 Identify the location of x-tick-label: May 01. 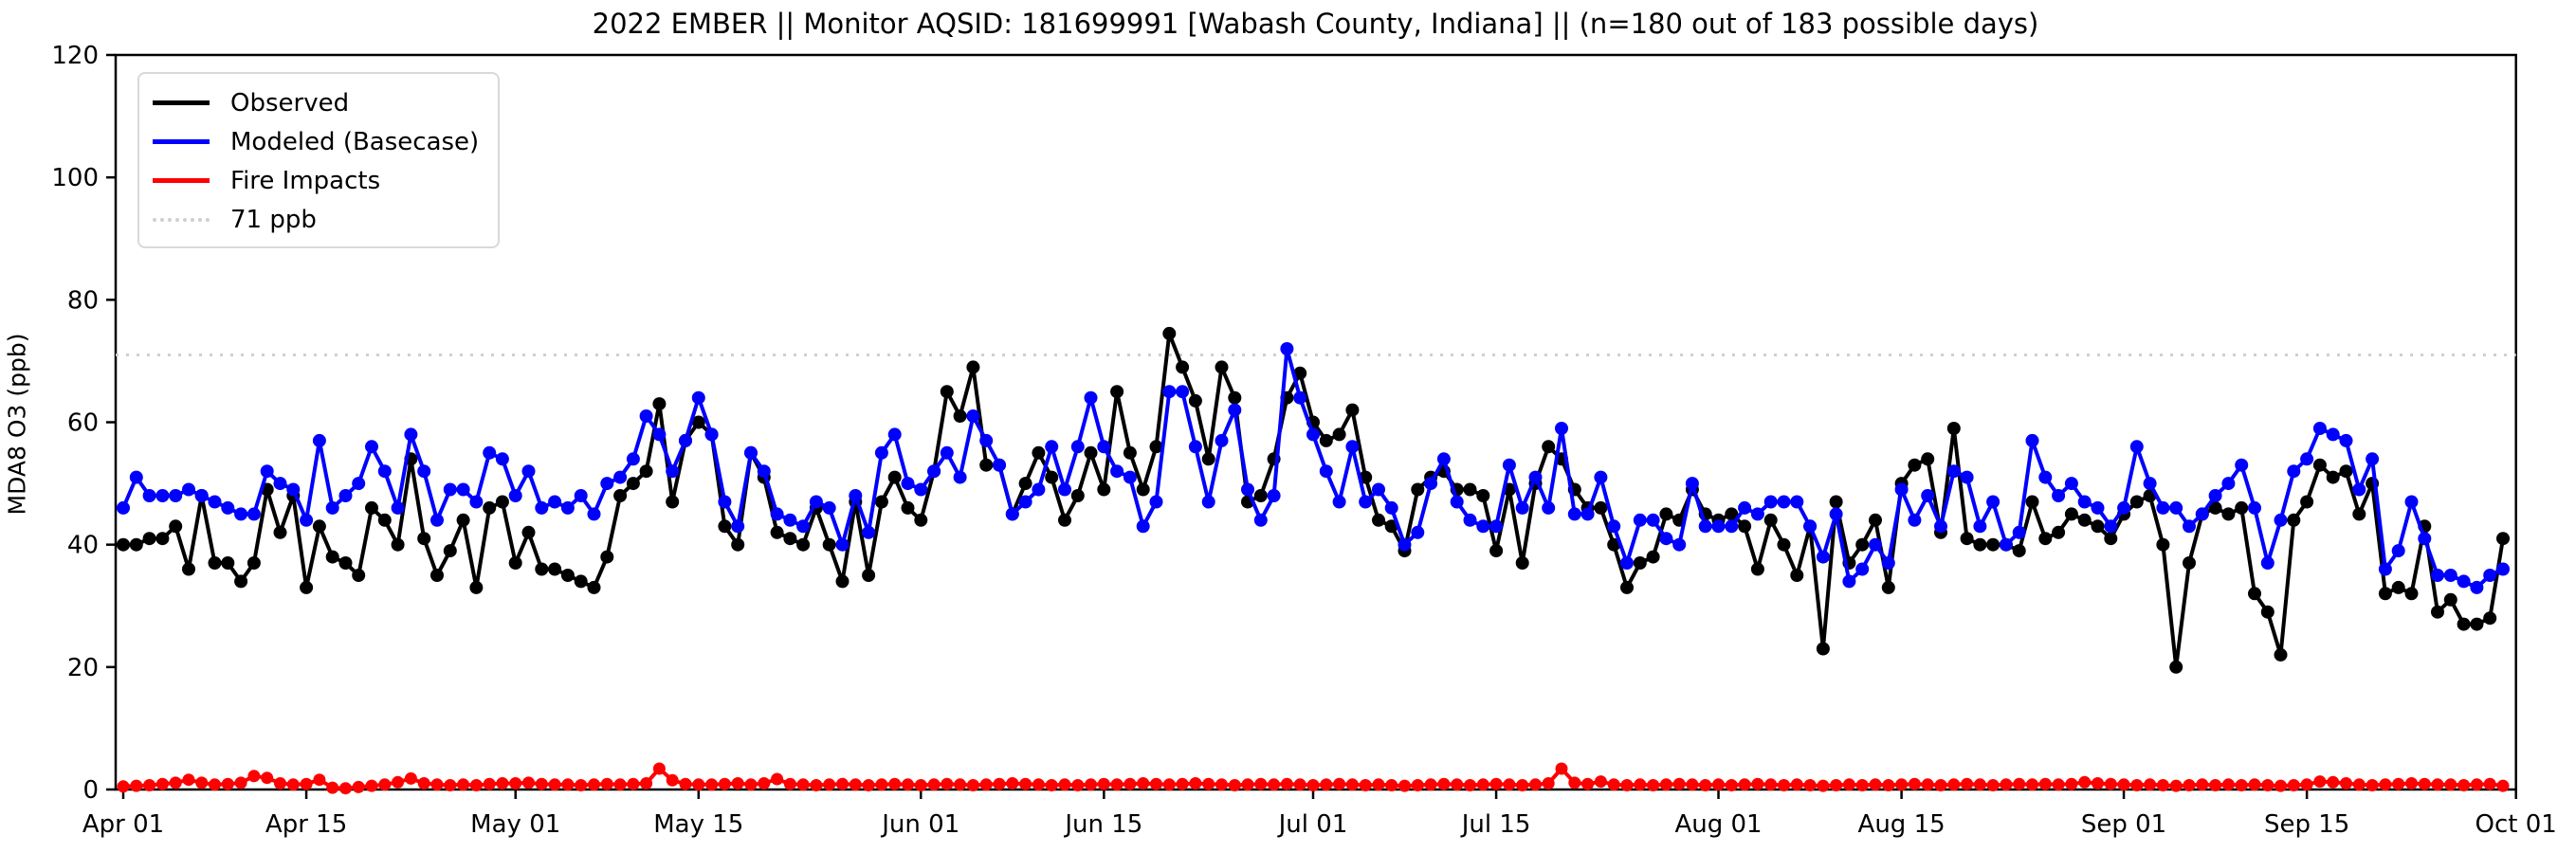
(515, 824).